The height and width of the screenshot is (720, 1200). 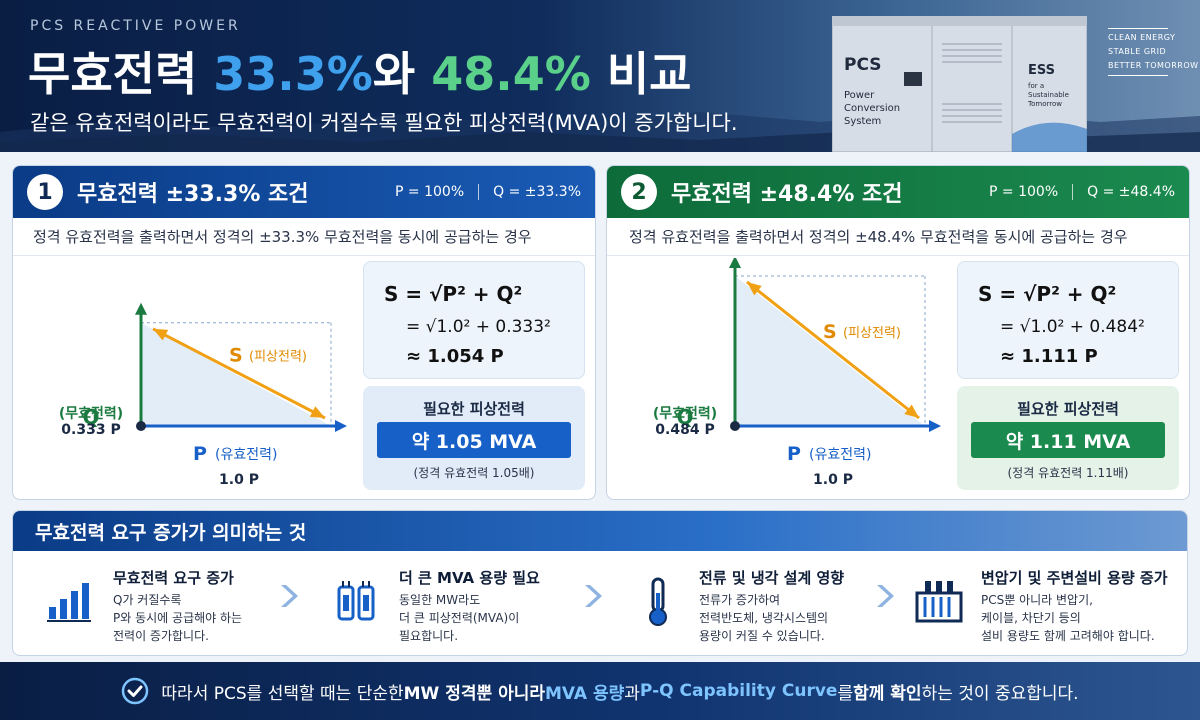 What do you see at coordinates (1068, 438) in the screenshot?
I see `required-apparent-power-box: 필요한 피상전력 약 1.11 MVA (정격 유효전력 1.11배)` at bounding box center [1068, 438].